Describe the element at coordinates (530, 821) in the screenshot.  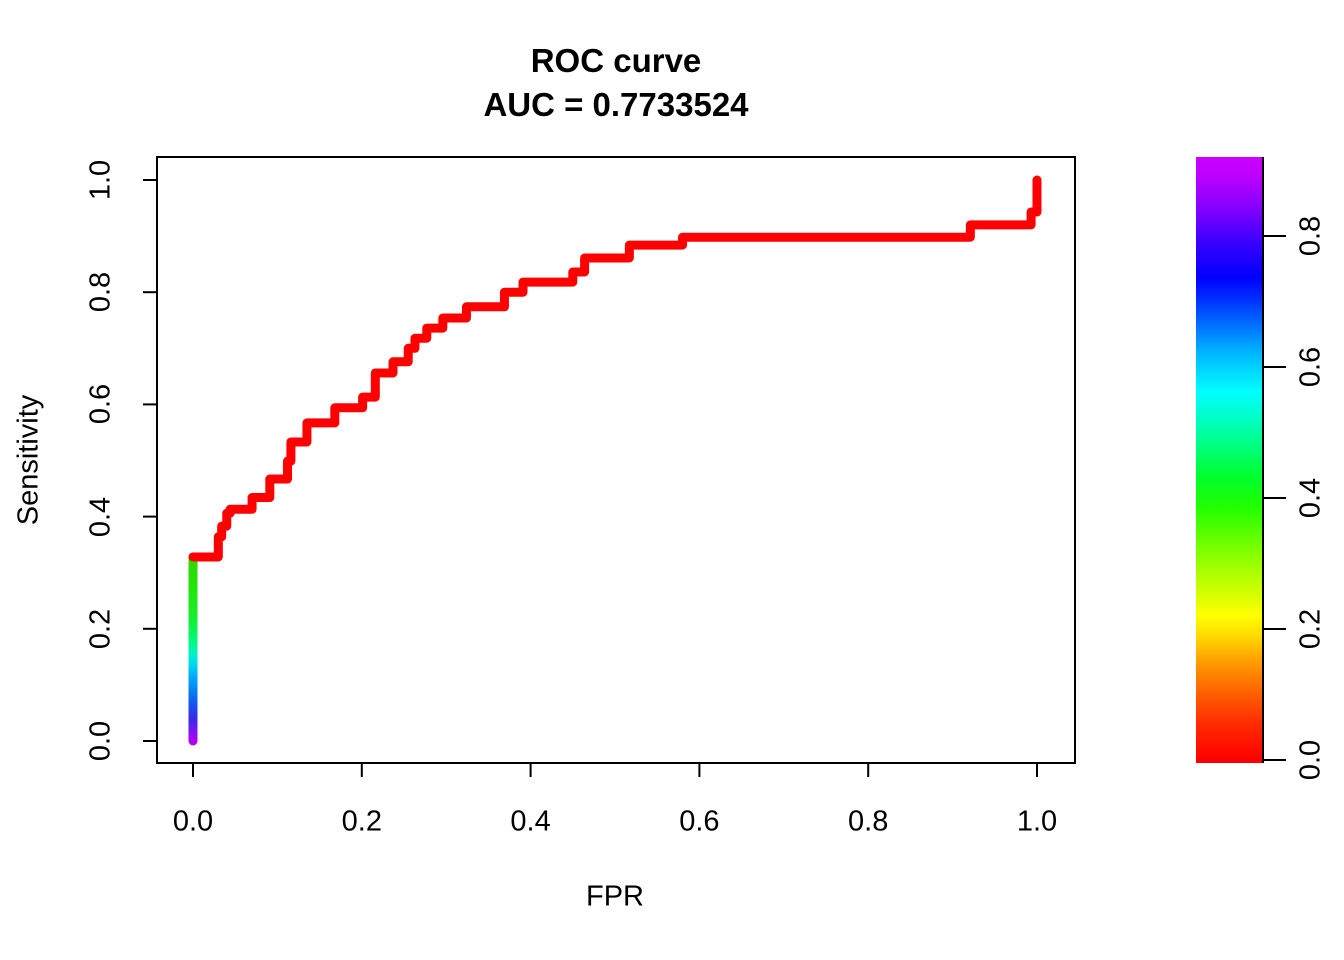
I see `x-tick-label: 0.4` at that location.